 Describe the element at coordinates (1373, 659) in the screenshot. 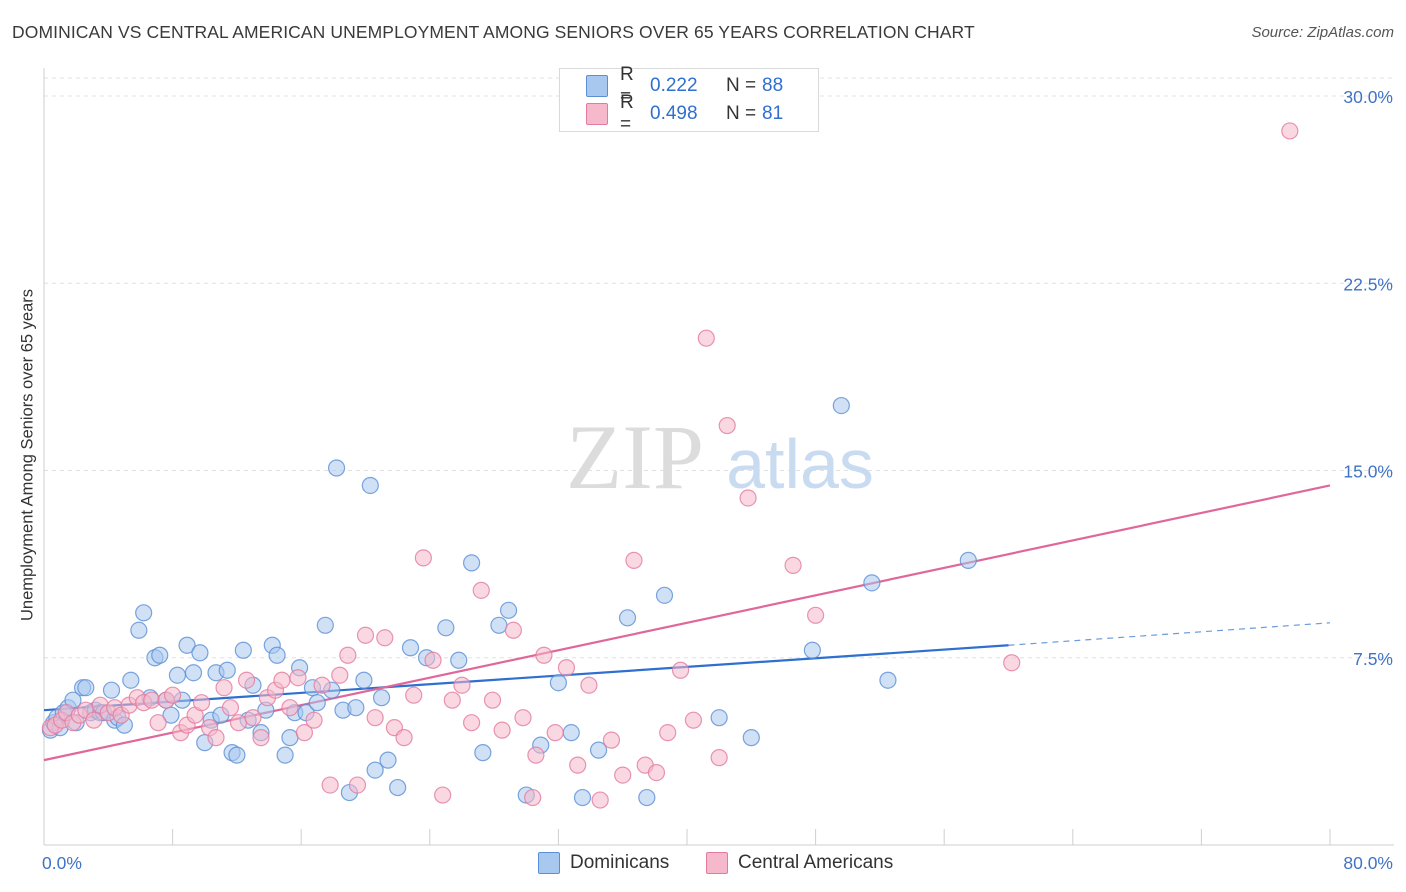

I see `y-tick-label: 7.5%` at that location.